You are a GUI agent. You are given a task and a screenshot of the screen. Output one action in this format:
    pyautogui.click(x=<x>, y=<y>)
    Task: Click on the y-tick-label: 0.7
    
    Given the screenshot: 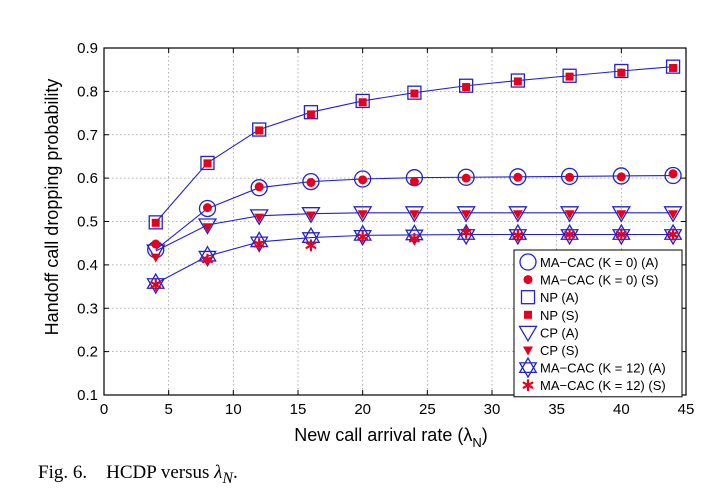 What is the action you would take?
    pyautogui.click(x=87, y=135)
    